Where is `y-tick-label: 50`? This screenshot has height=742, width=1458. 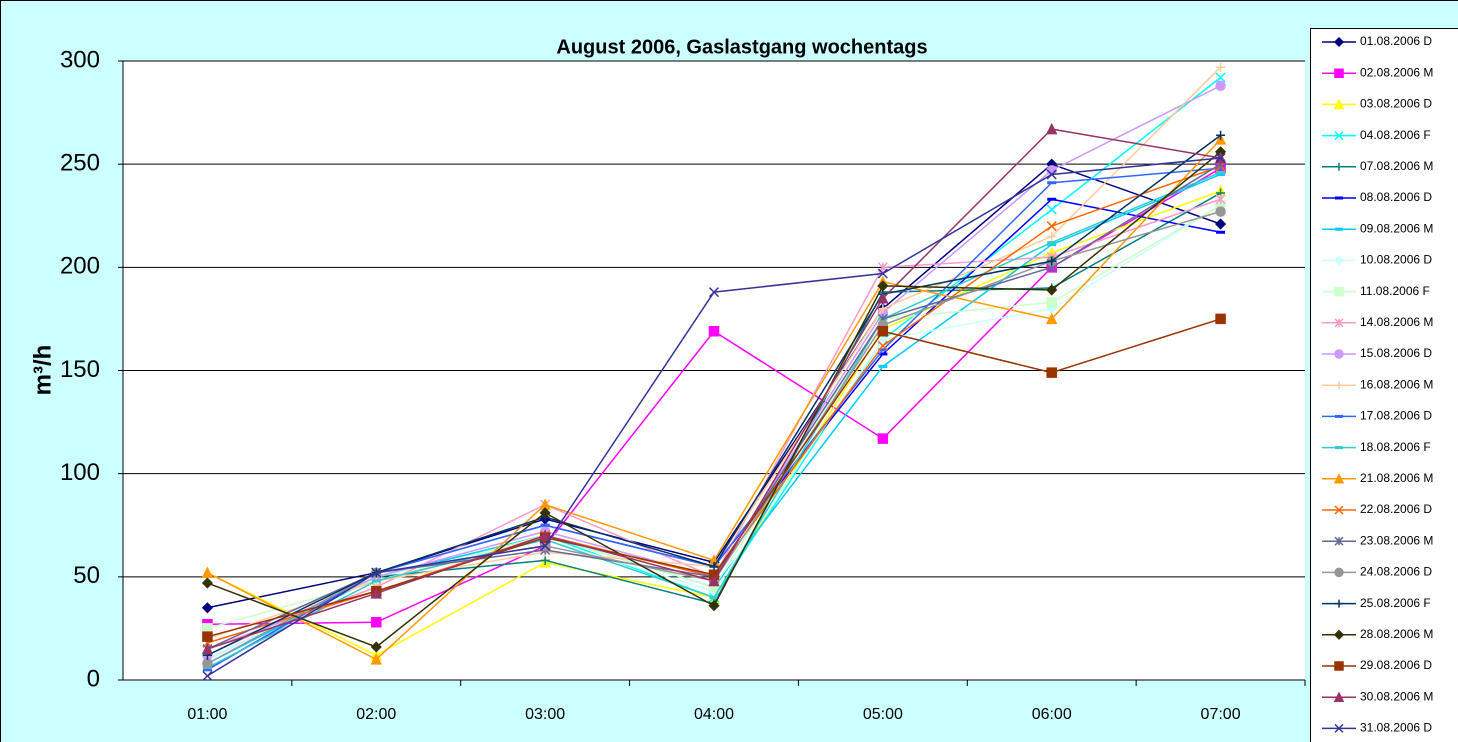 y-tick-label: 50 is located at coordinates (86, 575).